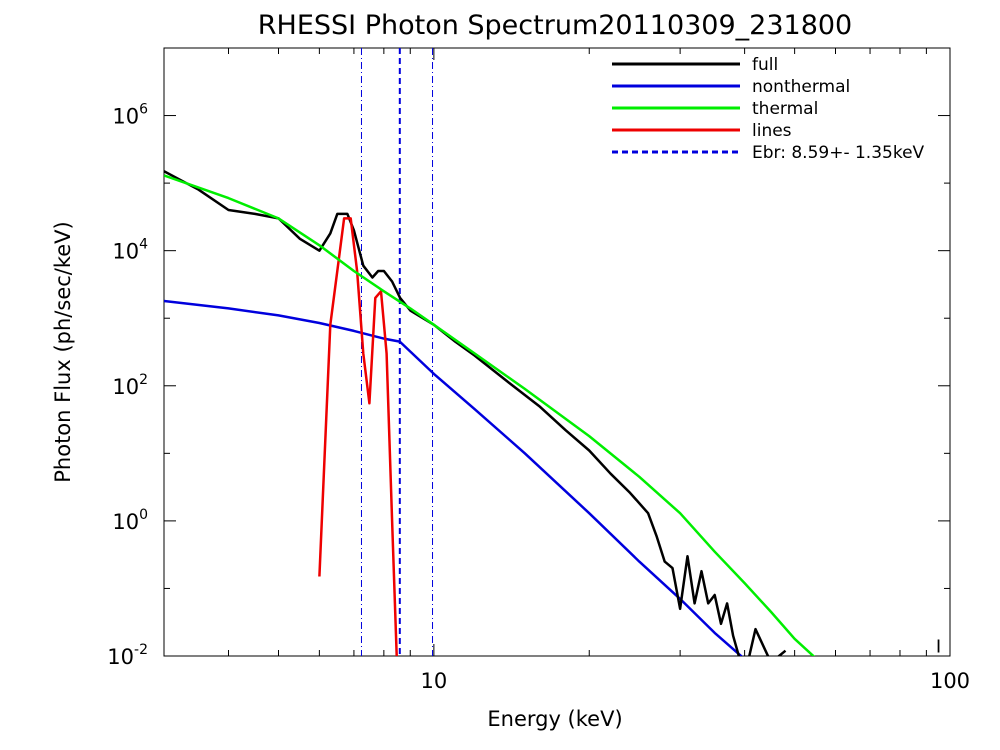 The width and height of the screenshot is (1000, 750). I want to click on y-tick-label: 10⁻², so click(127, 655).